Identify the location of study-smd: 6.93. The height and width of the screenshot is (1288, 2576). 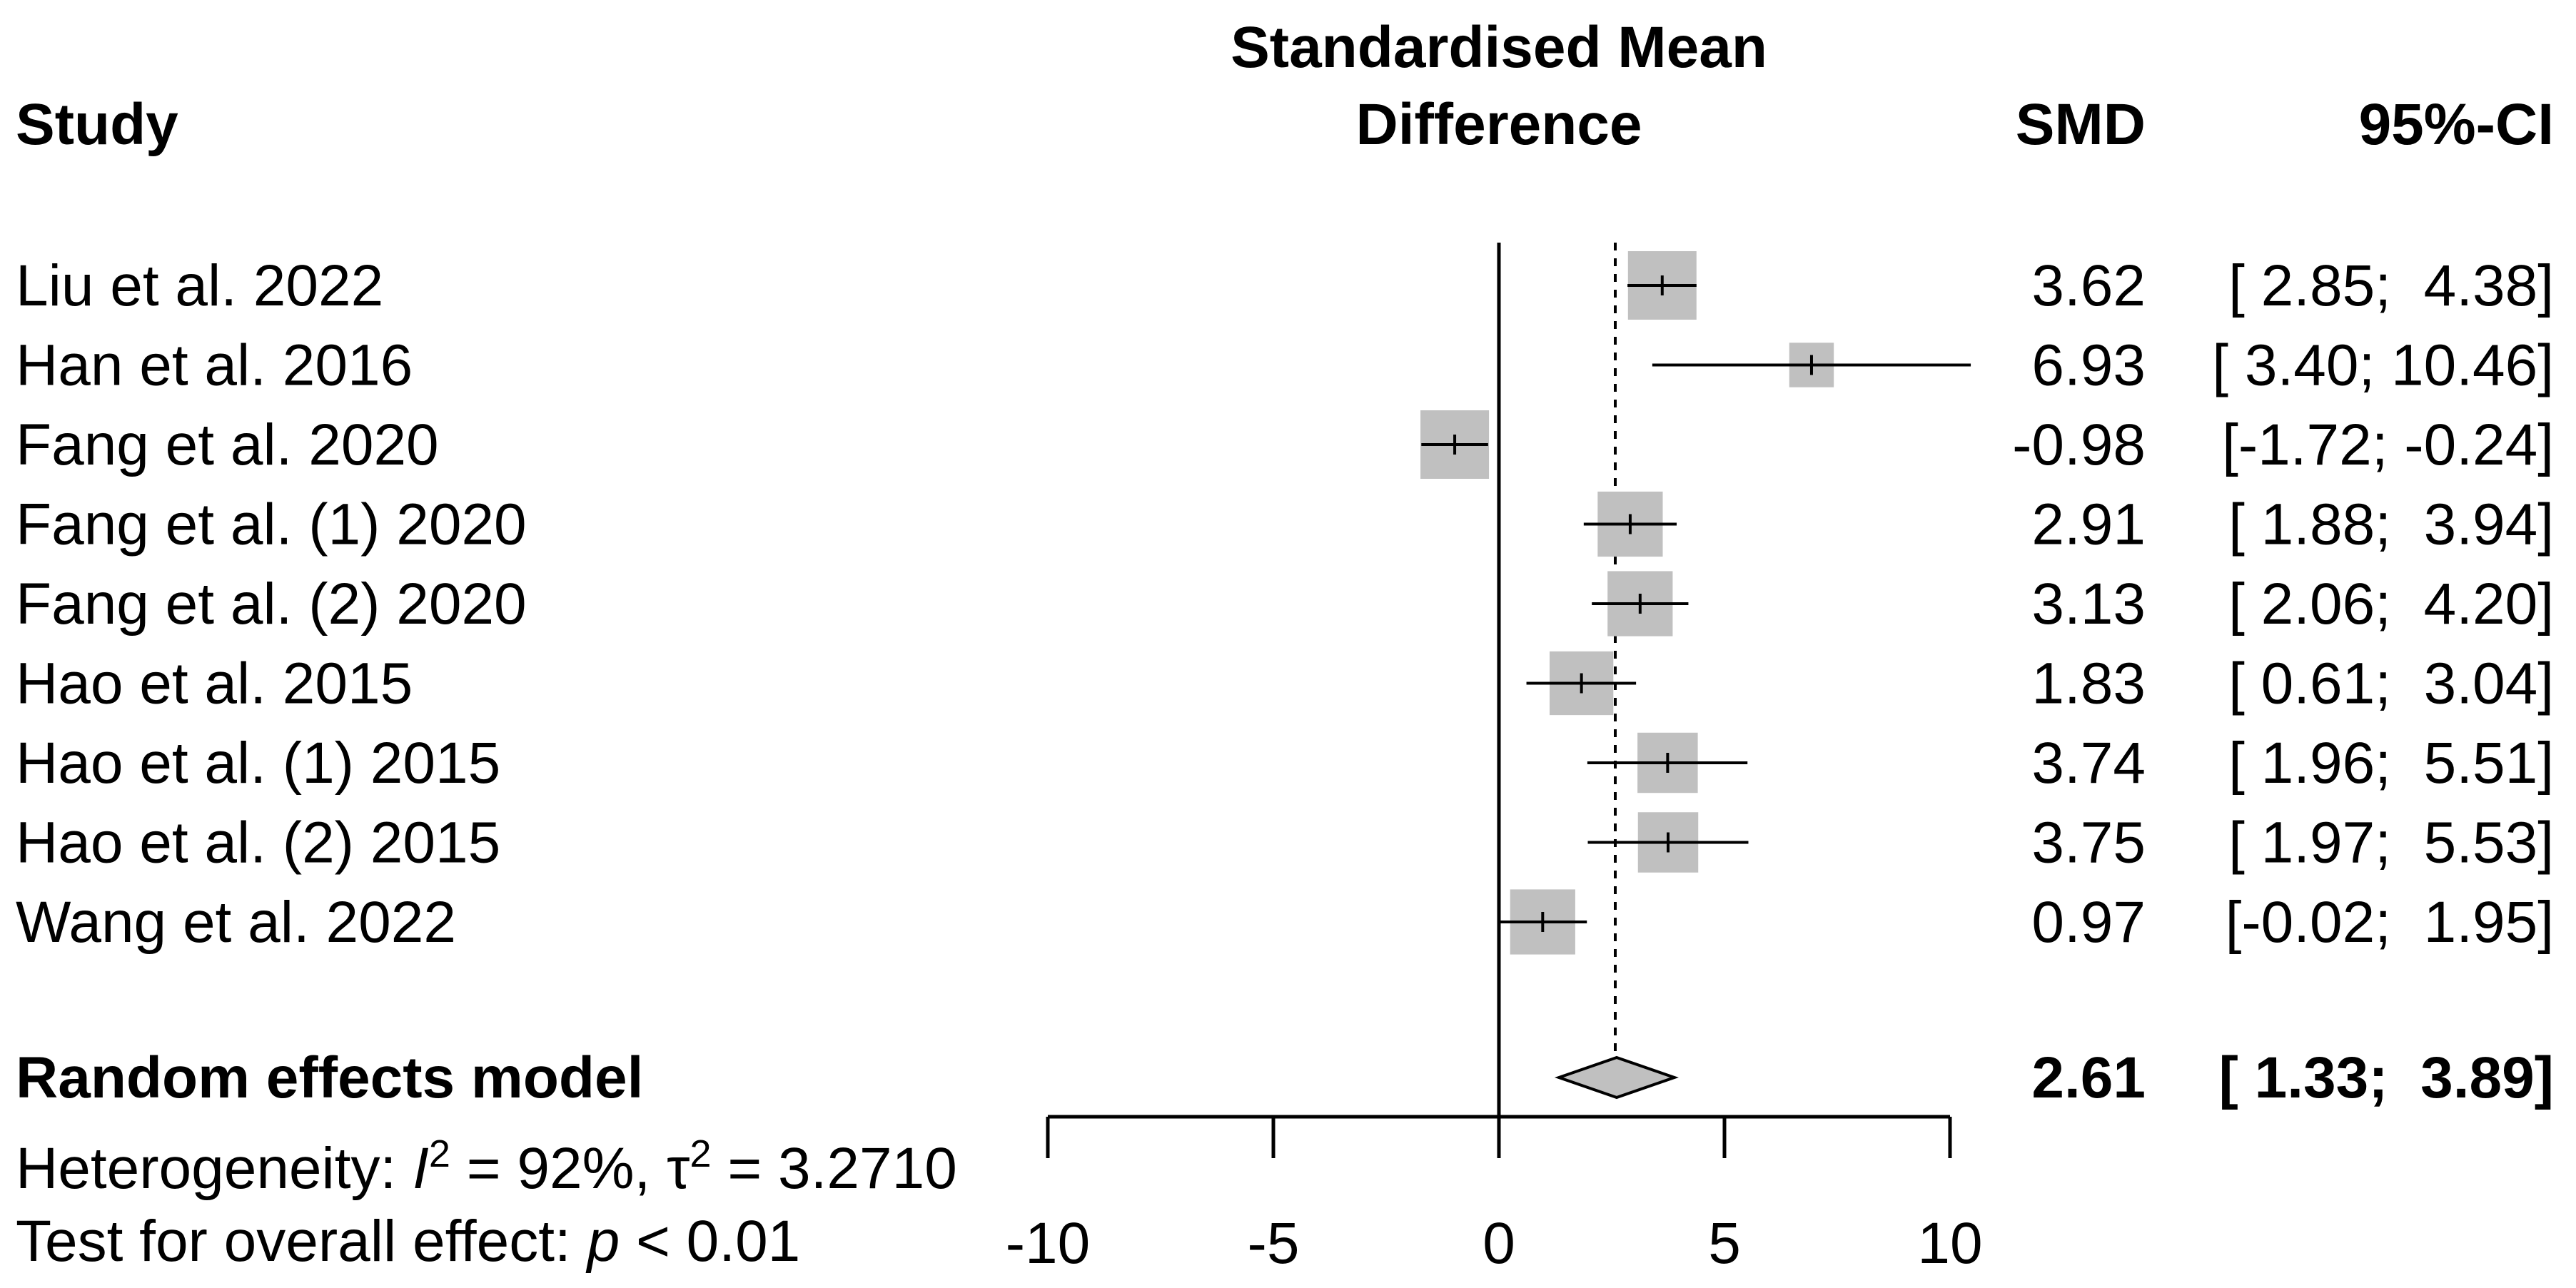
(2088, 365).